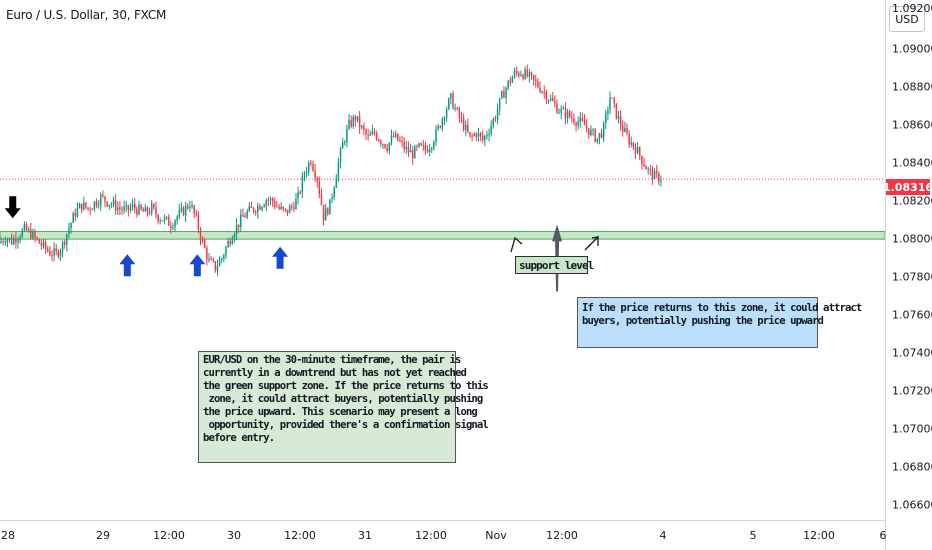 This screenshot has height=550, width=932. What do you see at coordinates (443, 235) in the screenshot?
I see `support-zone` at bounding box center [443, 235].